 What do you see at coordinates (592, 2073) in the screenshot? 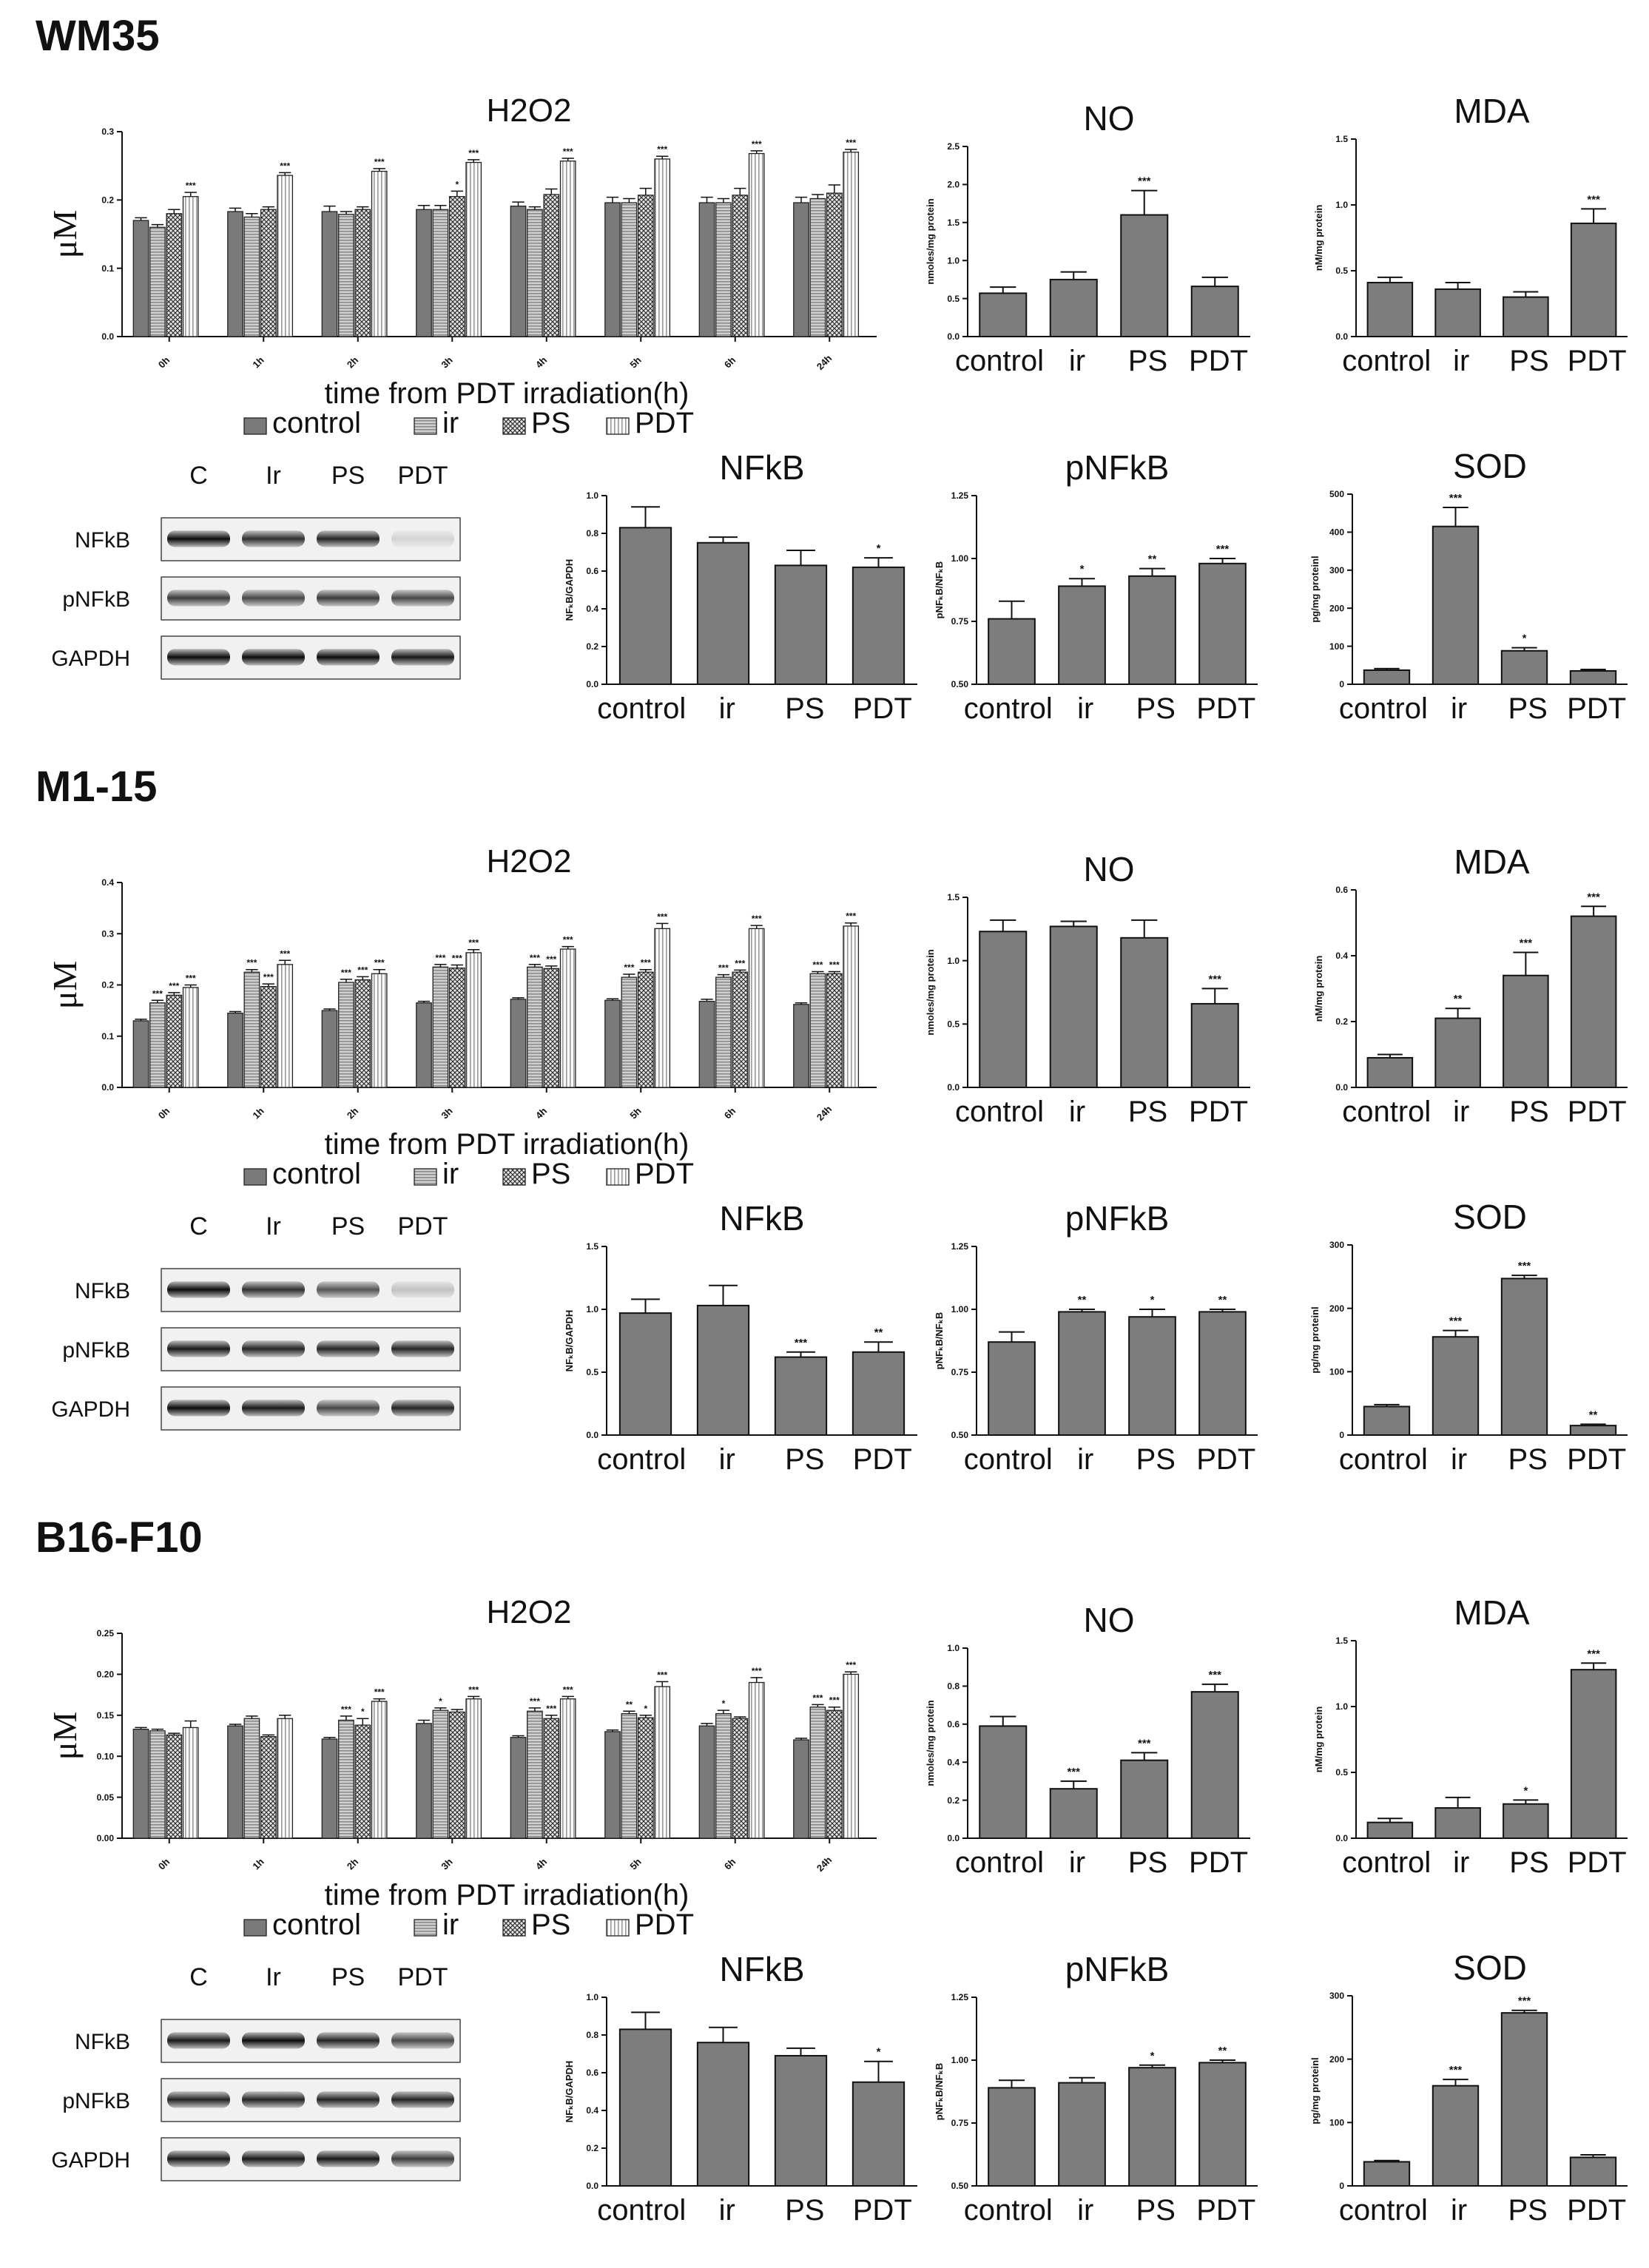
I see `y-tick-label: 0.6` at bounding box center [592, 2073].